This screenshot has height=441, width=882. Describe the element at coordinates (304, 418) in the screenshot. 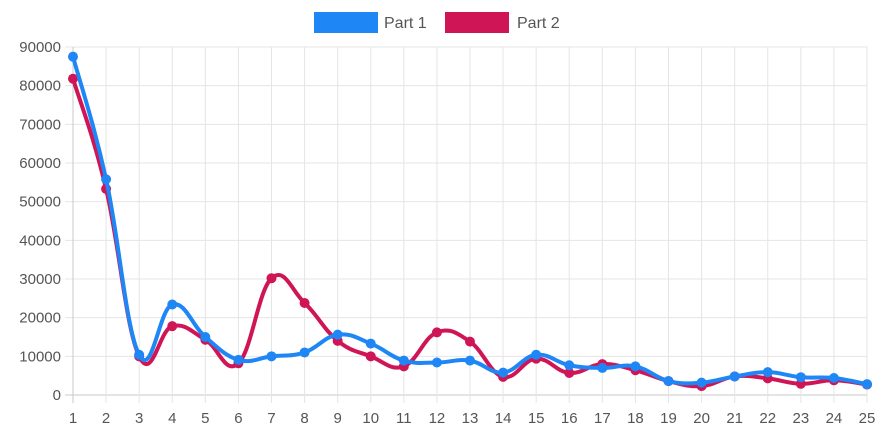

I see `x-tick-label: 8` at that location.